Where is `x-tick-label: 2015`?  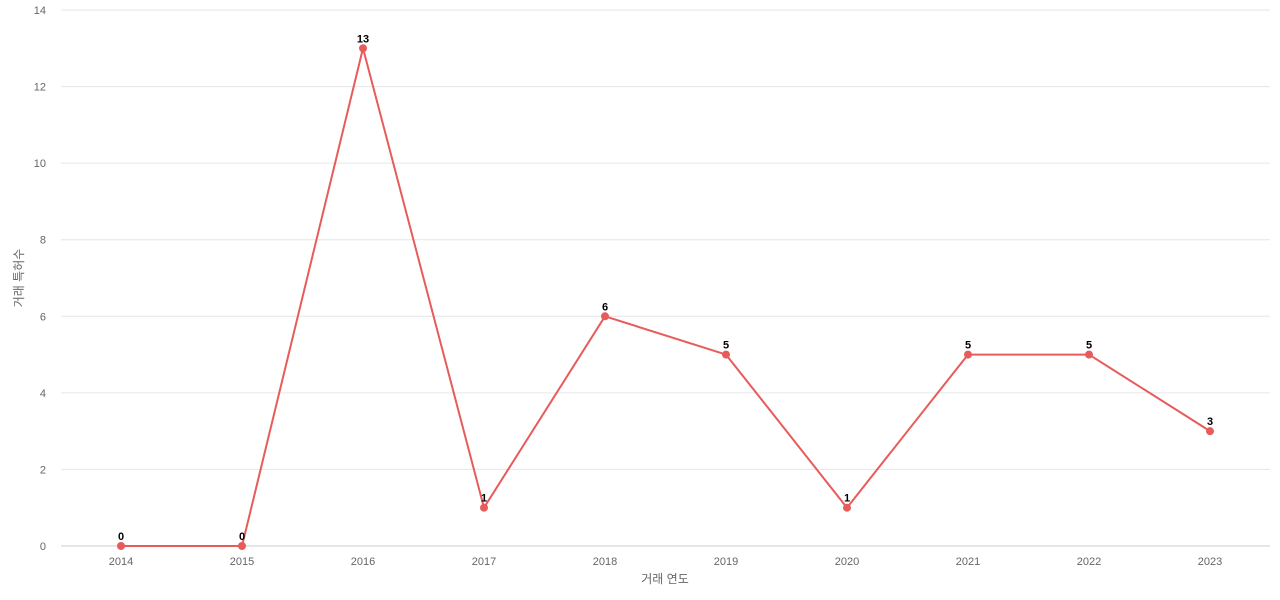 x-tick-label: 2015 is located at coordinates (242, 562).